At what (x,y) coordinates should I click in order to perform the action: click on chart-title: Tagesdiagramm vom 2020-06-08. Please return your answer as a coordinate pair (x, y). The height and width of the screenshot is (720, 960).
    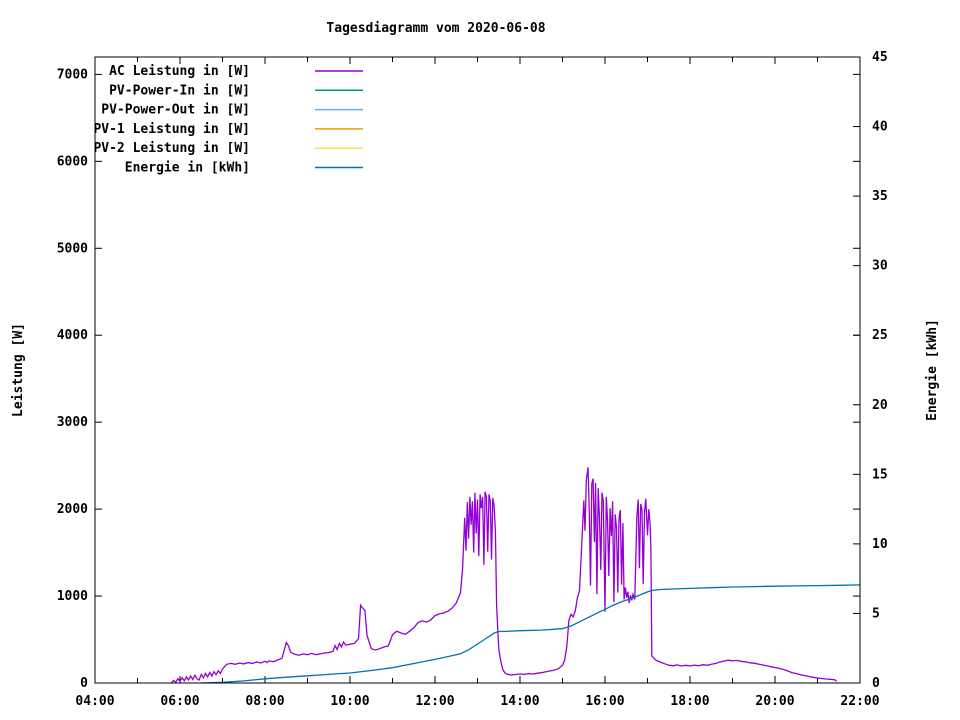
    Looking at the image, I should click on (435, 28).